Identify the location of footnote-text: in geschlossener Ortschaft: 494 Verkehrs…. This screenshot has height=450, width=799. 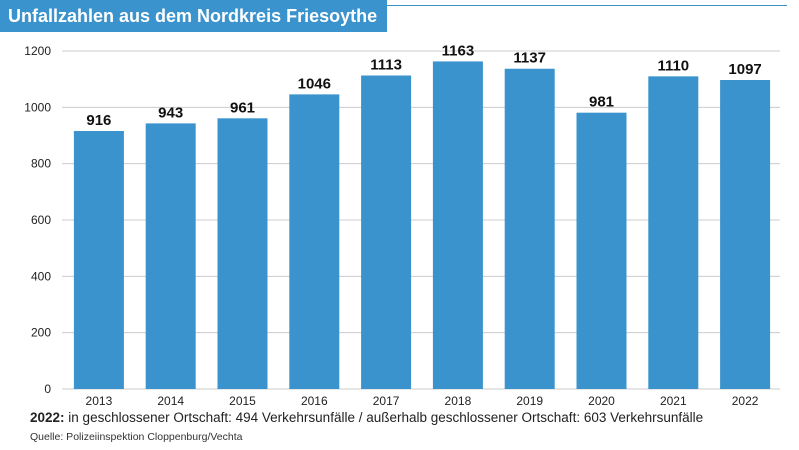
(386, 417).